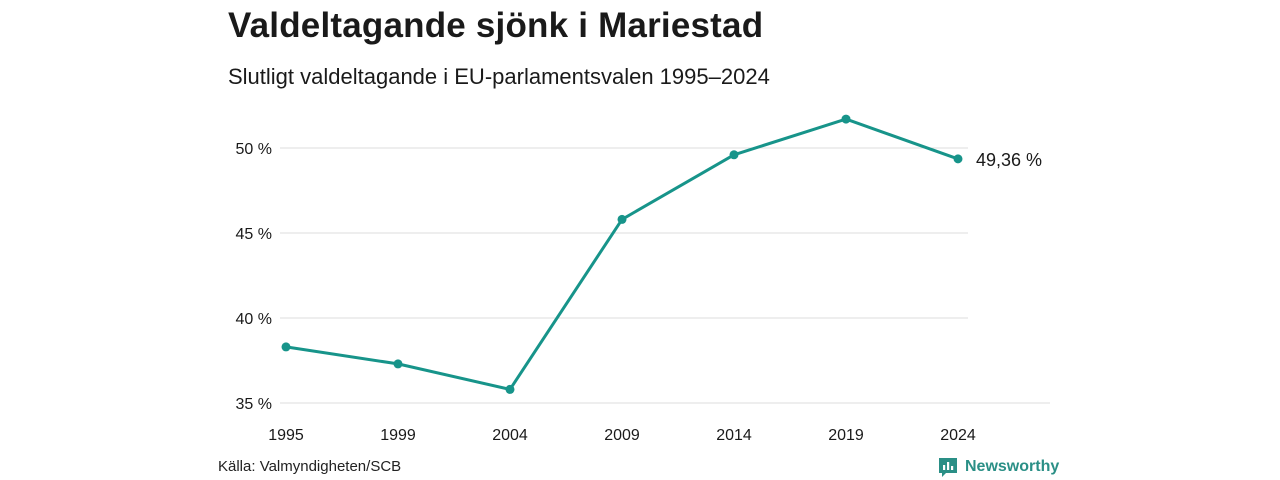 The width and height of the screenshot is (1280, 480). Describe the element at coordinates (510, 435) in the screenshot. I see `x-tick-label: 2004` at that location.